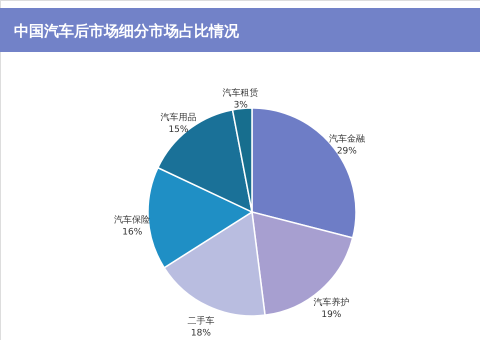  Describe the element at coordinates (132, 220) in the screenshot. I see `slice-label: 汽车保险` at that location.